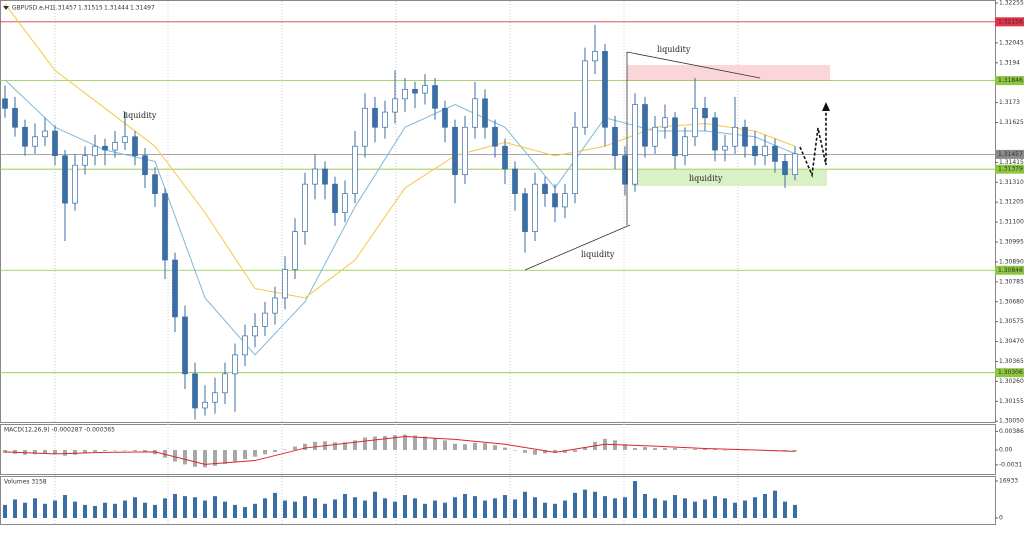  I want to click on trend-line, so click(693, 65).